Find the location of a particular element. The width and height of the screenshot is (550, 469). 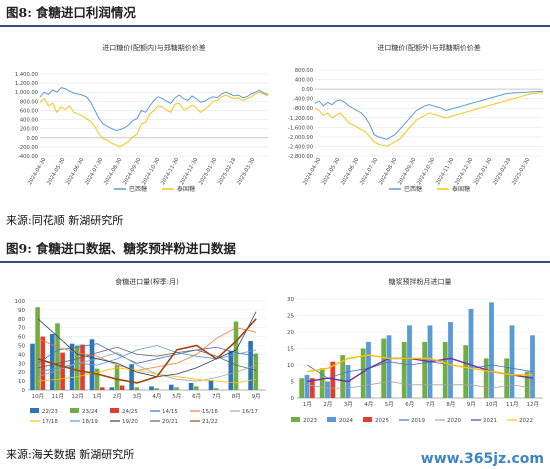

figure9-number: 图9: is located at coordinates (19, 248).